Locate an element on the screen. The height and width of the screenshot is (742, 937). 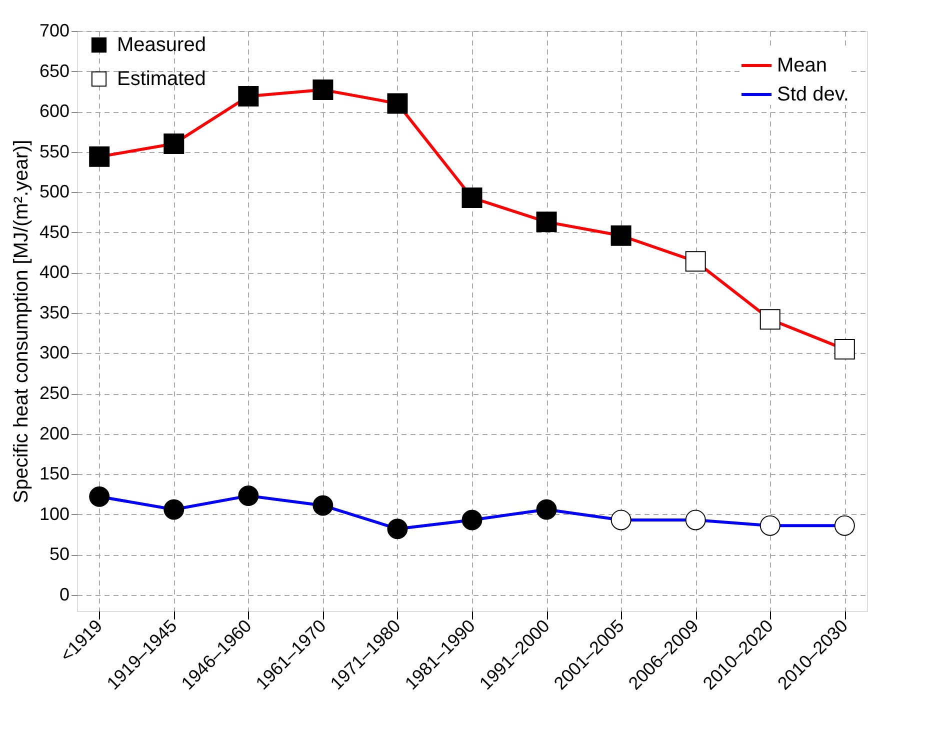
legend-label: Measured is located at coordinates (161, 45).